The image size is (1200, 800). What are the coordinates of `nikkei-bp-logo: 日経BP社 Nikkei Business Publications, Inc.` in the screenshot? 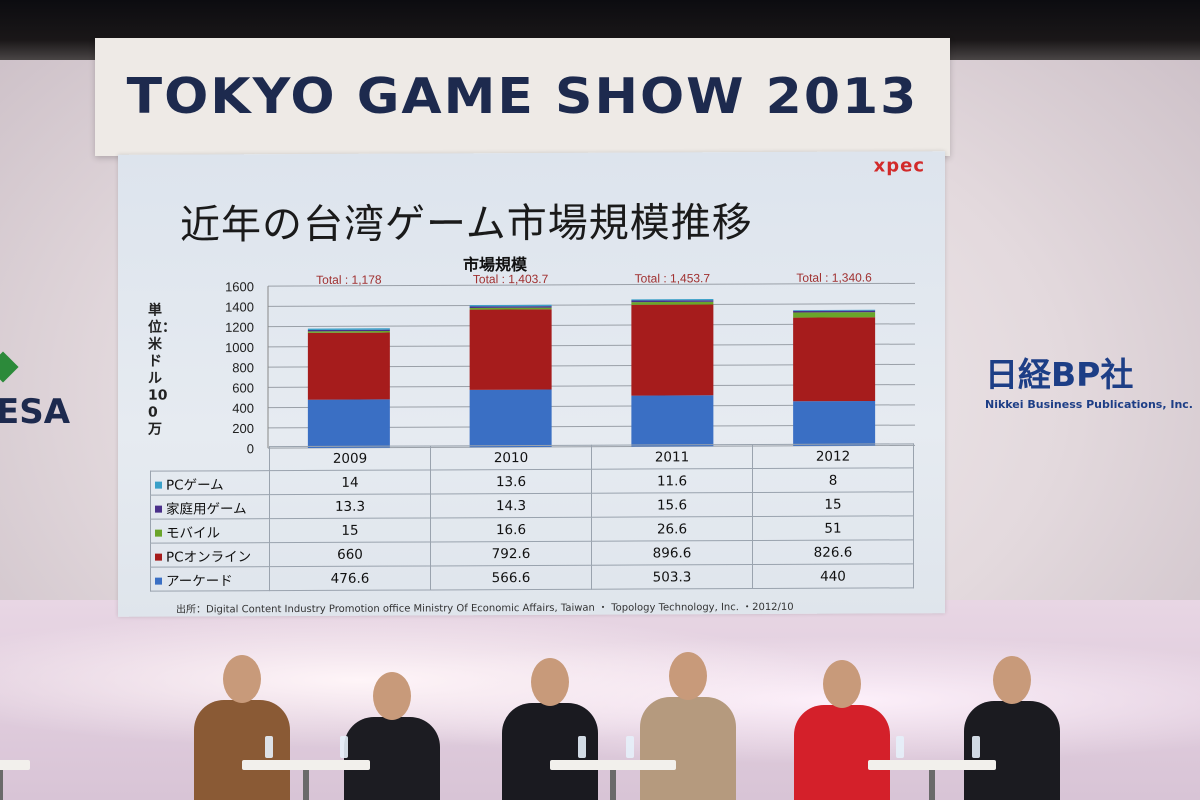 It's located at (1089, 379).